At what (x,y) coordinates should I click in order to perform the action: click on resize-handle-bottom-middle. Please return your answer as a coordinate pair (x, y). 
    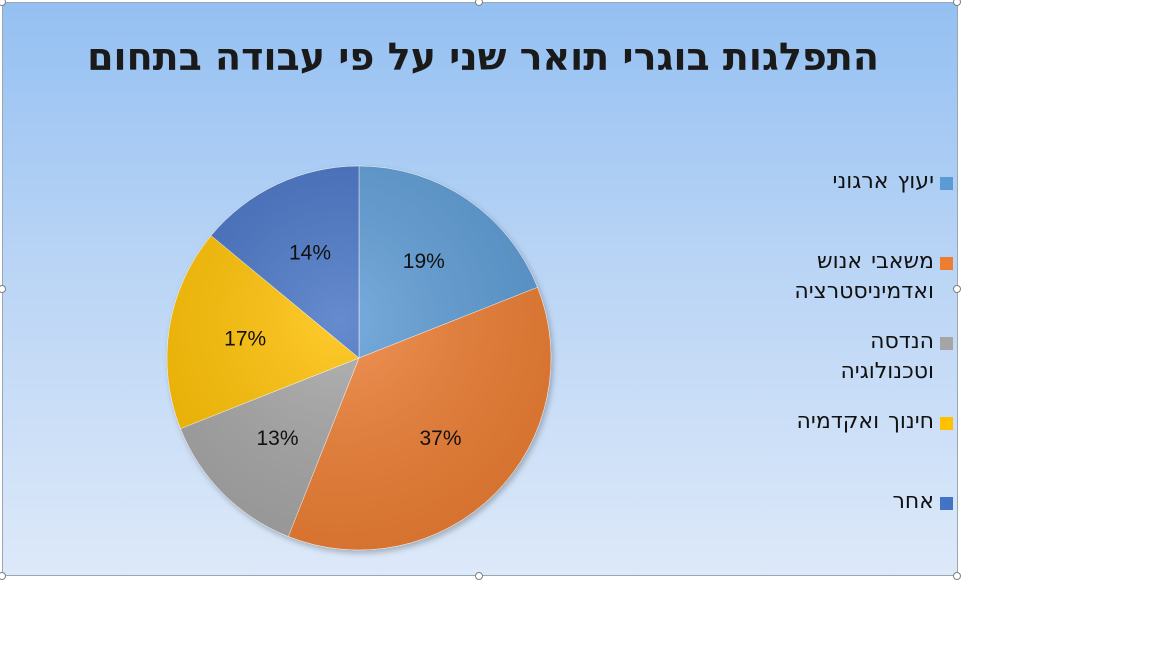
    Looking at the image, I should click on (479, 576).